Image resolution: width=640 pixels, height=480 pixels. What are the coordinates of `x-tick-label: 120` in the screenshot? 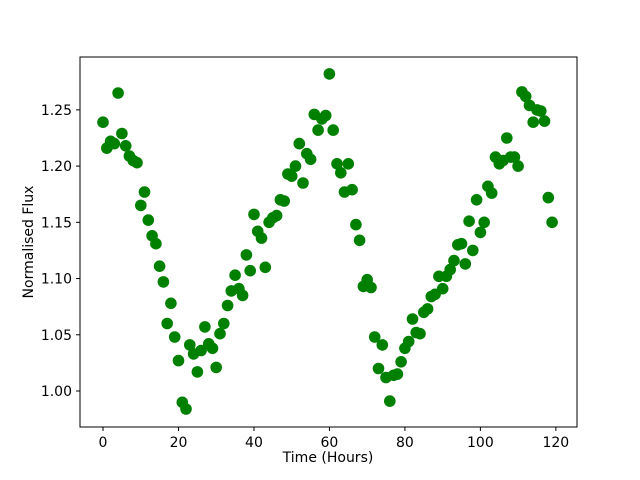 It's located at (555, 443).